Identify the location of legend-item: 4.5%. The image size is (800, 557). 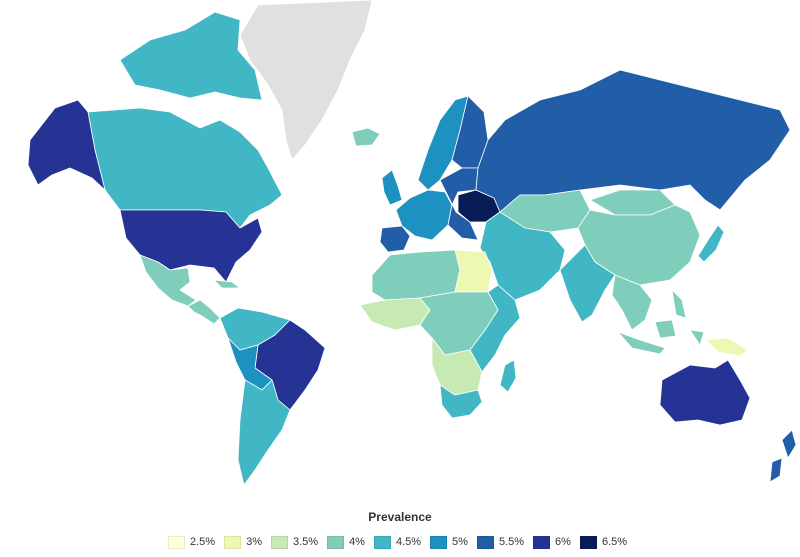
(397, 542).